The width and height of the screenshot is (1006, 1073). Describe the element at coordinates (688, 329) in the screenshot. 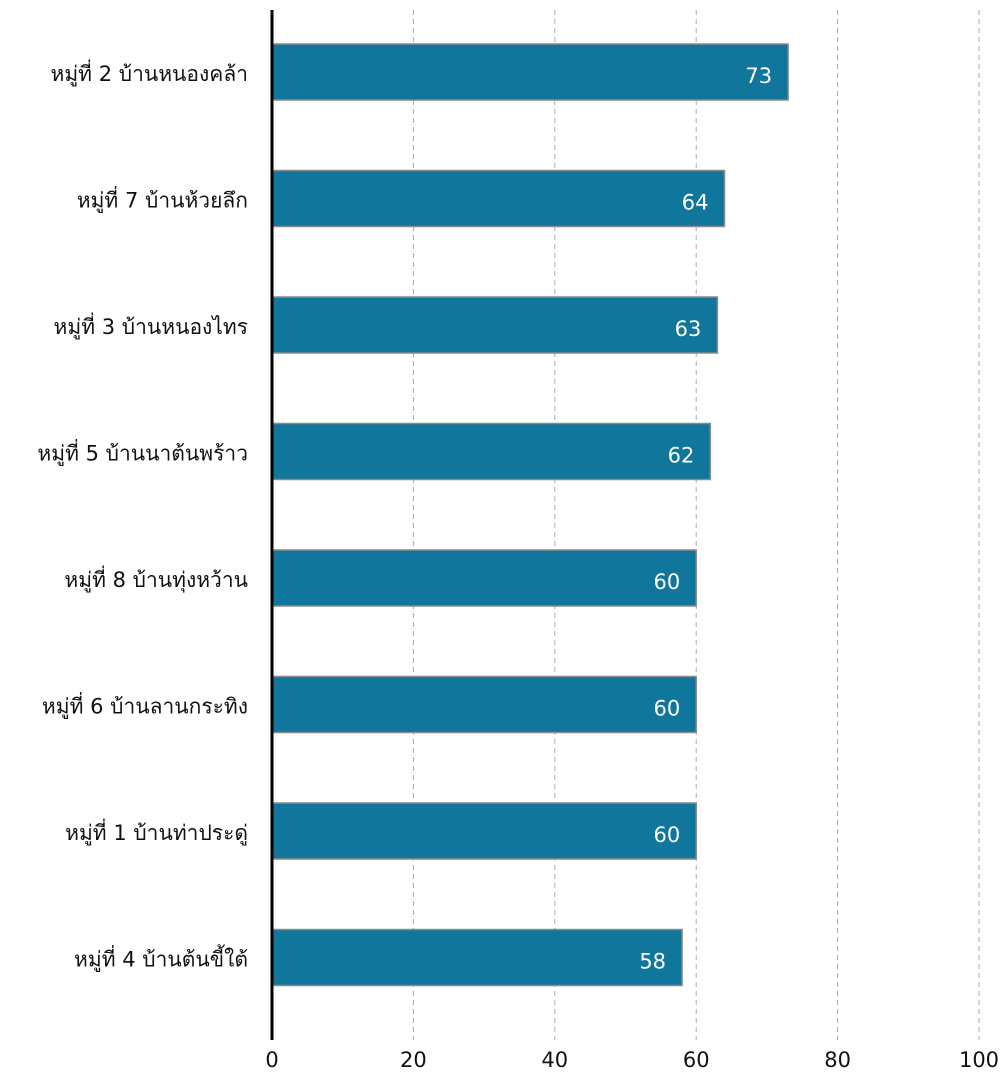

I see `data-label-3: 63` at that location.